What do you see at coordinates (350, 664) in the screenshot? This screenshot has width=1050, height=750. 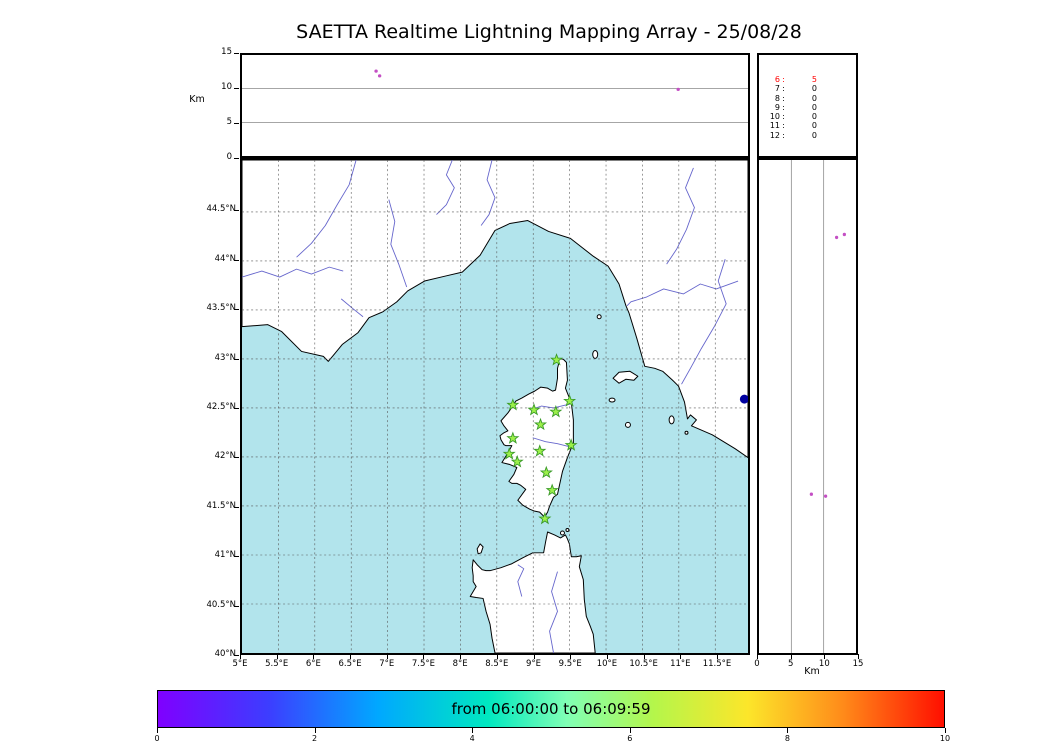 I see `lon-tick-label: 6.5°E` at bounding box center [350, 664].